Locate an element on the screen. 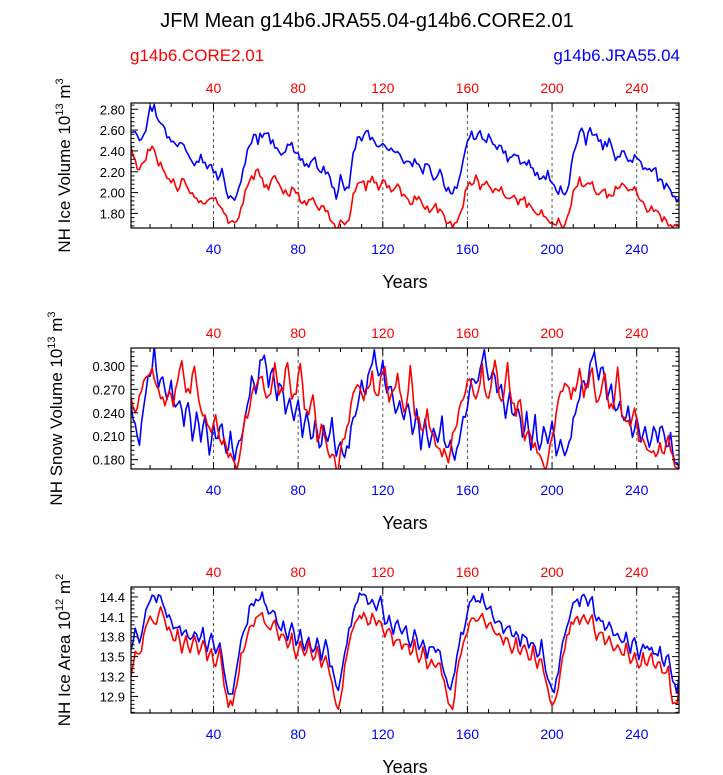 The image size is (723, 775). y-tick-label: 0.300 is located at coordinates (108, 366).